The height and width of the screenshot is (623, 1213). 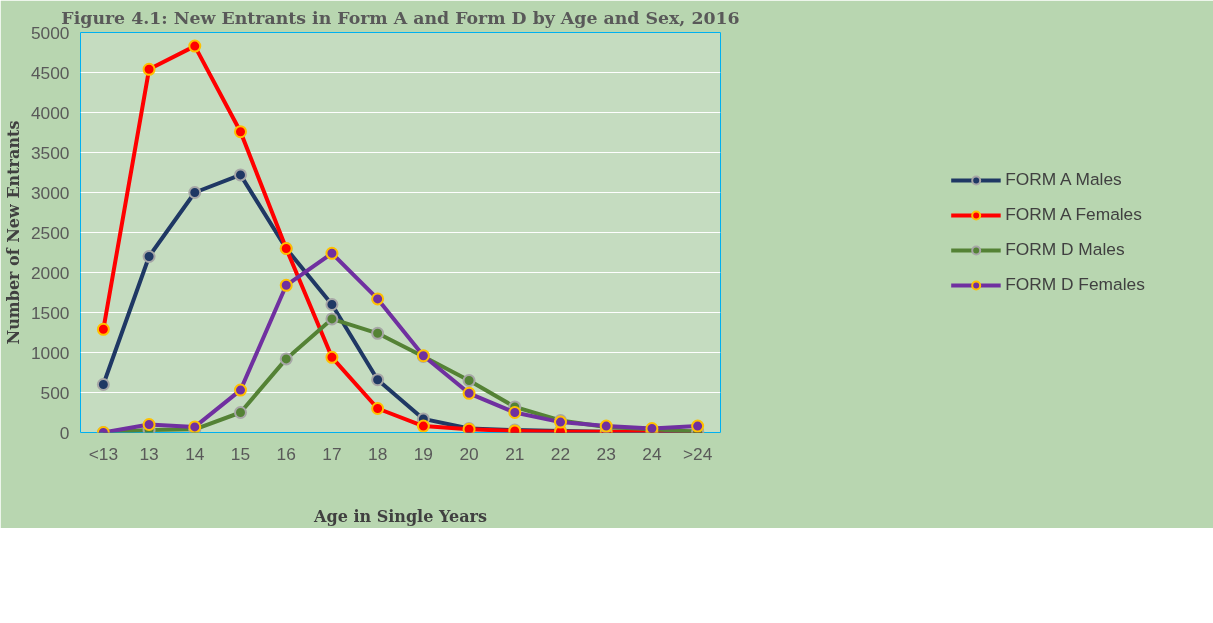 I want to click on chart-title: Figure 4.1: New Entrants in Form A and Form D by Age and Sex, 2016, so click(x=400, y=17).